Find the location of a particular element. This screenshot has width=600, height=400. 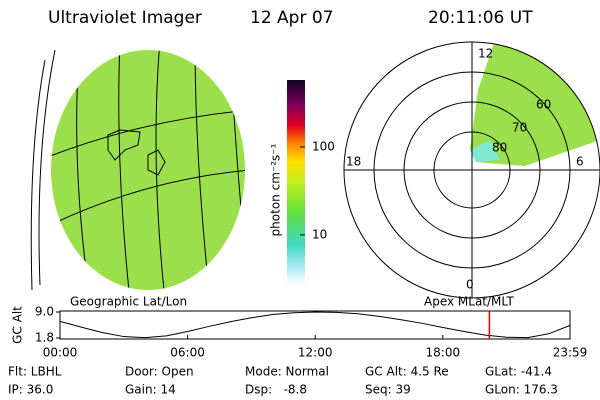

x-tick-label: 06:00 is located at coordinates (187, 353).